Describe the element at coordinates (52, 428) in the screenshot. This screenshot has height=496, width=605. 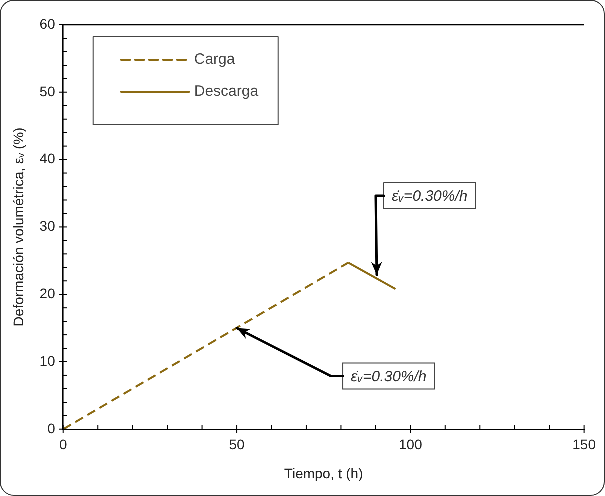
I see `y-tick-label: 0` at that location.